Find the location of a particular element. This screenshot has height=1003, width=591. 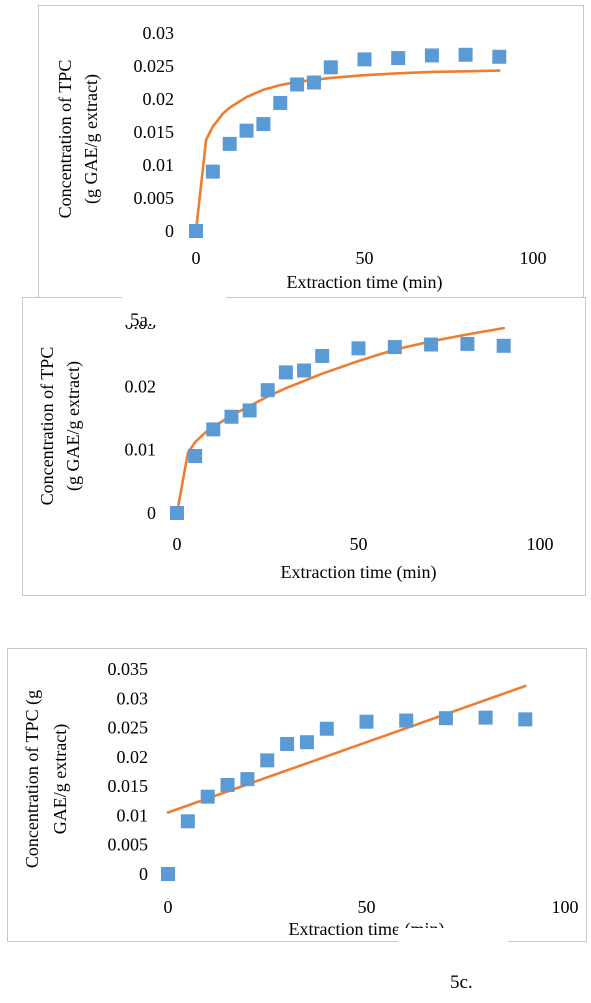

chart-c-y-axis-title-line: GAE/g extract) is located at coordinates (60, 779).